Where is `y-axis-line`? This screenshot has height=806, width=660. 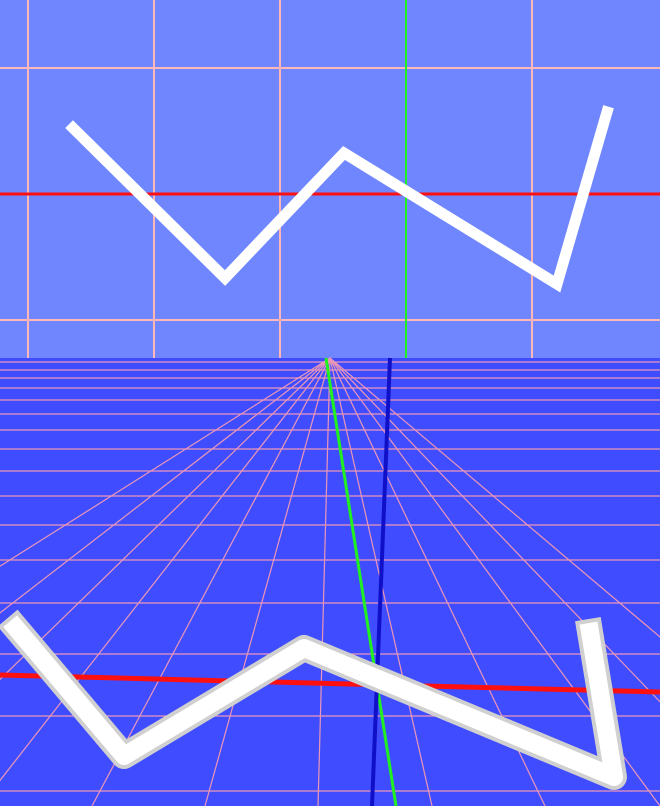
y-axis-line is located at coordinates (361, 581).